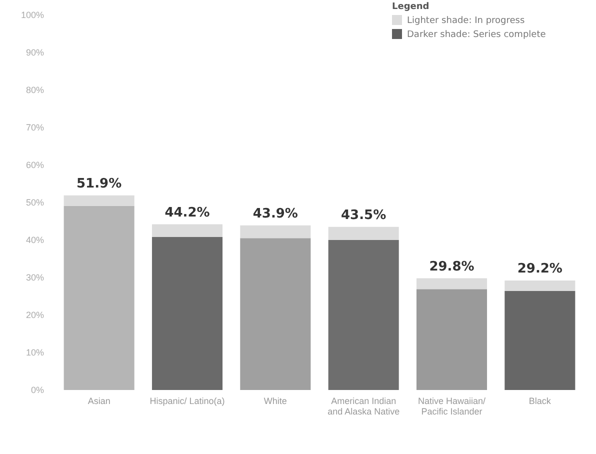 This screenshot has height=454, width=596. What do you see at coordinates (37, 389) in the screenshot?
I see `y-tick-label: 0%` at bounding box center [37, 389].